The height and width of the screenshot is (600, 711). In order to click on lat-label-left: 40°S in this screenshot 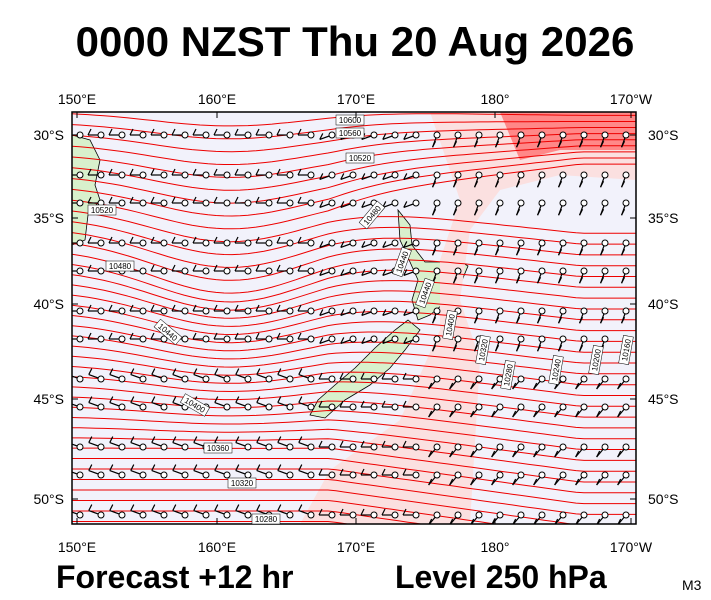, I will do `click(48, 304)`.